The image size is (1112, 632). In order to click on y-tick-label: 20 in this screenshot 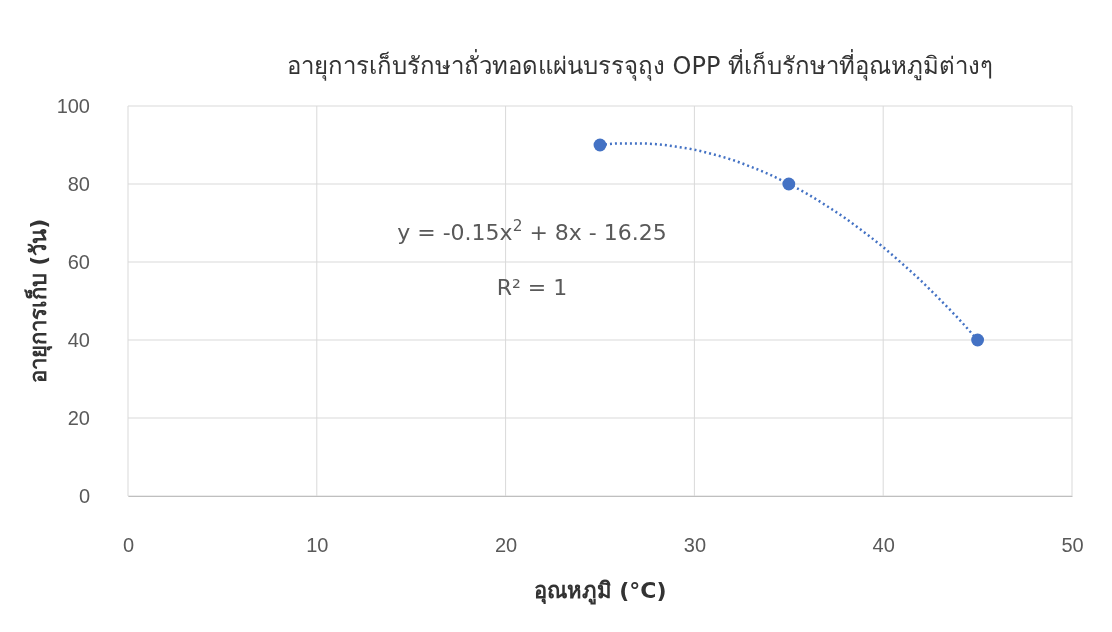, I will do `click(78, 417)`.